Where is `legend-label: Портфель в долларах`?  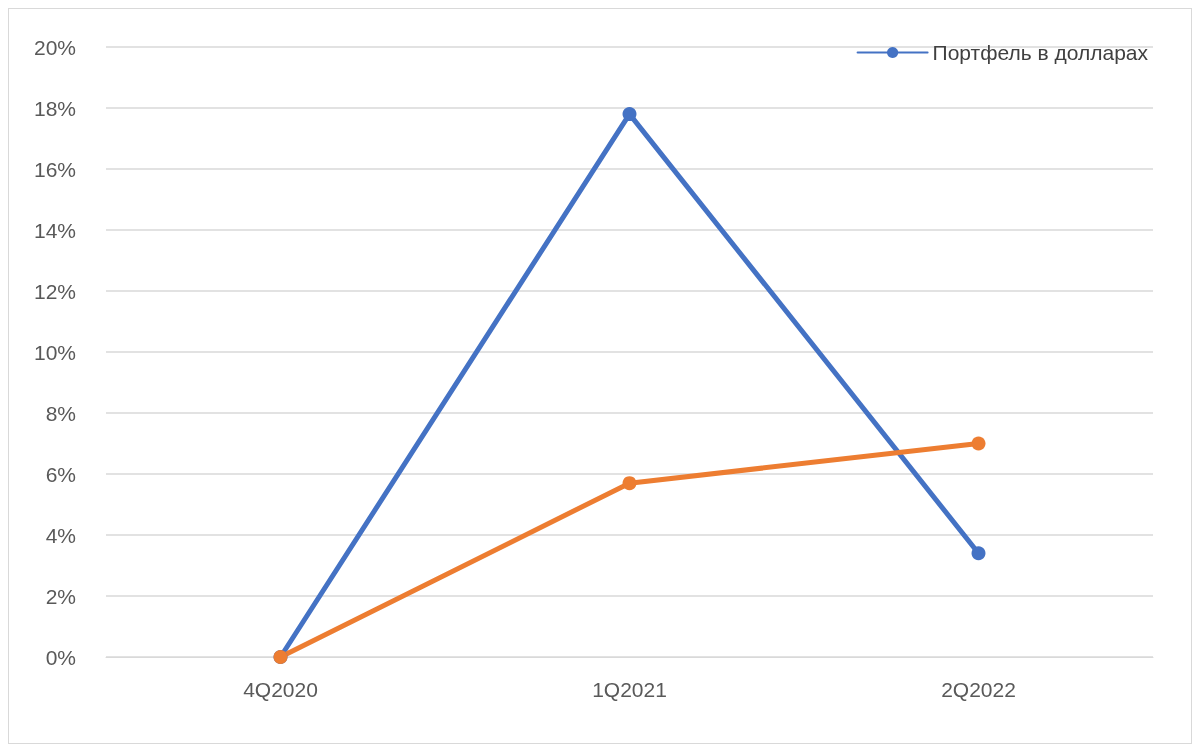 legend-label: Портфель в долларах is located at coordinates (1040, 52).